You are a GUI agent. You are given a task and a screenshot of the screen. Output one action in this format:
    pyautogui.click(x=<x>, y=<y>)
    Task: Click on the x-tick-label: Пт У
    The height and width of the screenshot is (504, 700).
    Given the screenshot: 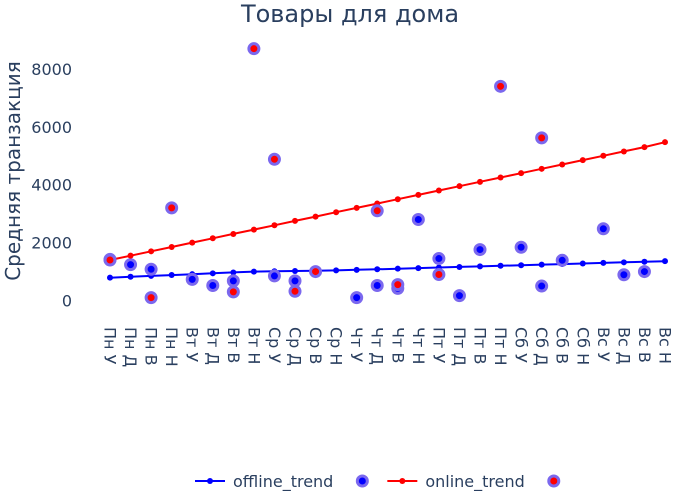 What is the action you would take?
    pyautogui.click(x=438, y=345)
    